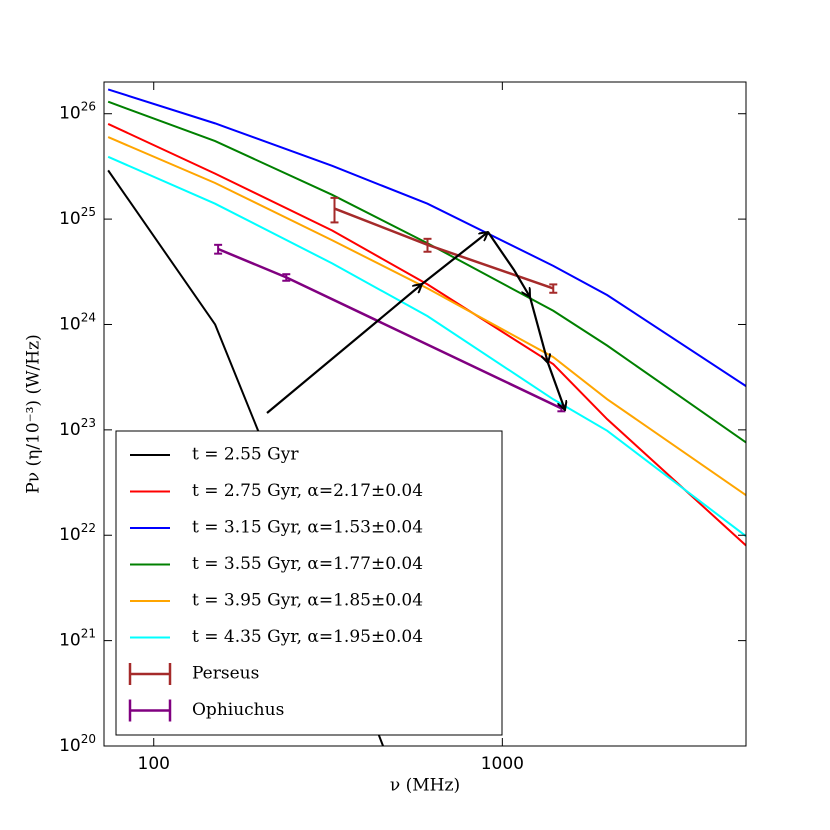  Describe the element at coordinates (425, 786) in the screenshot. I see `x-axis-label: ν (MHz)` at that location.